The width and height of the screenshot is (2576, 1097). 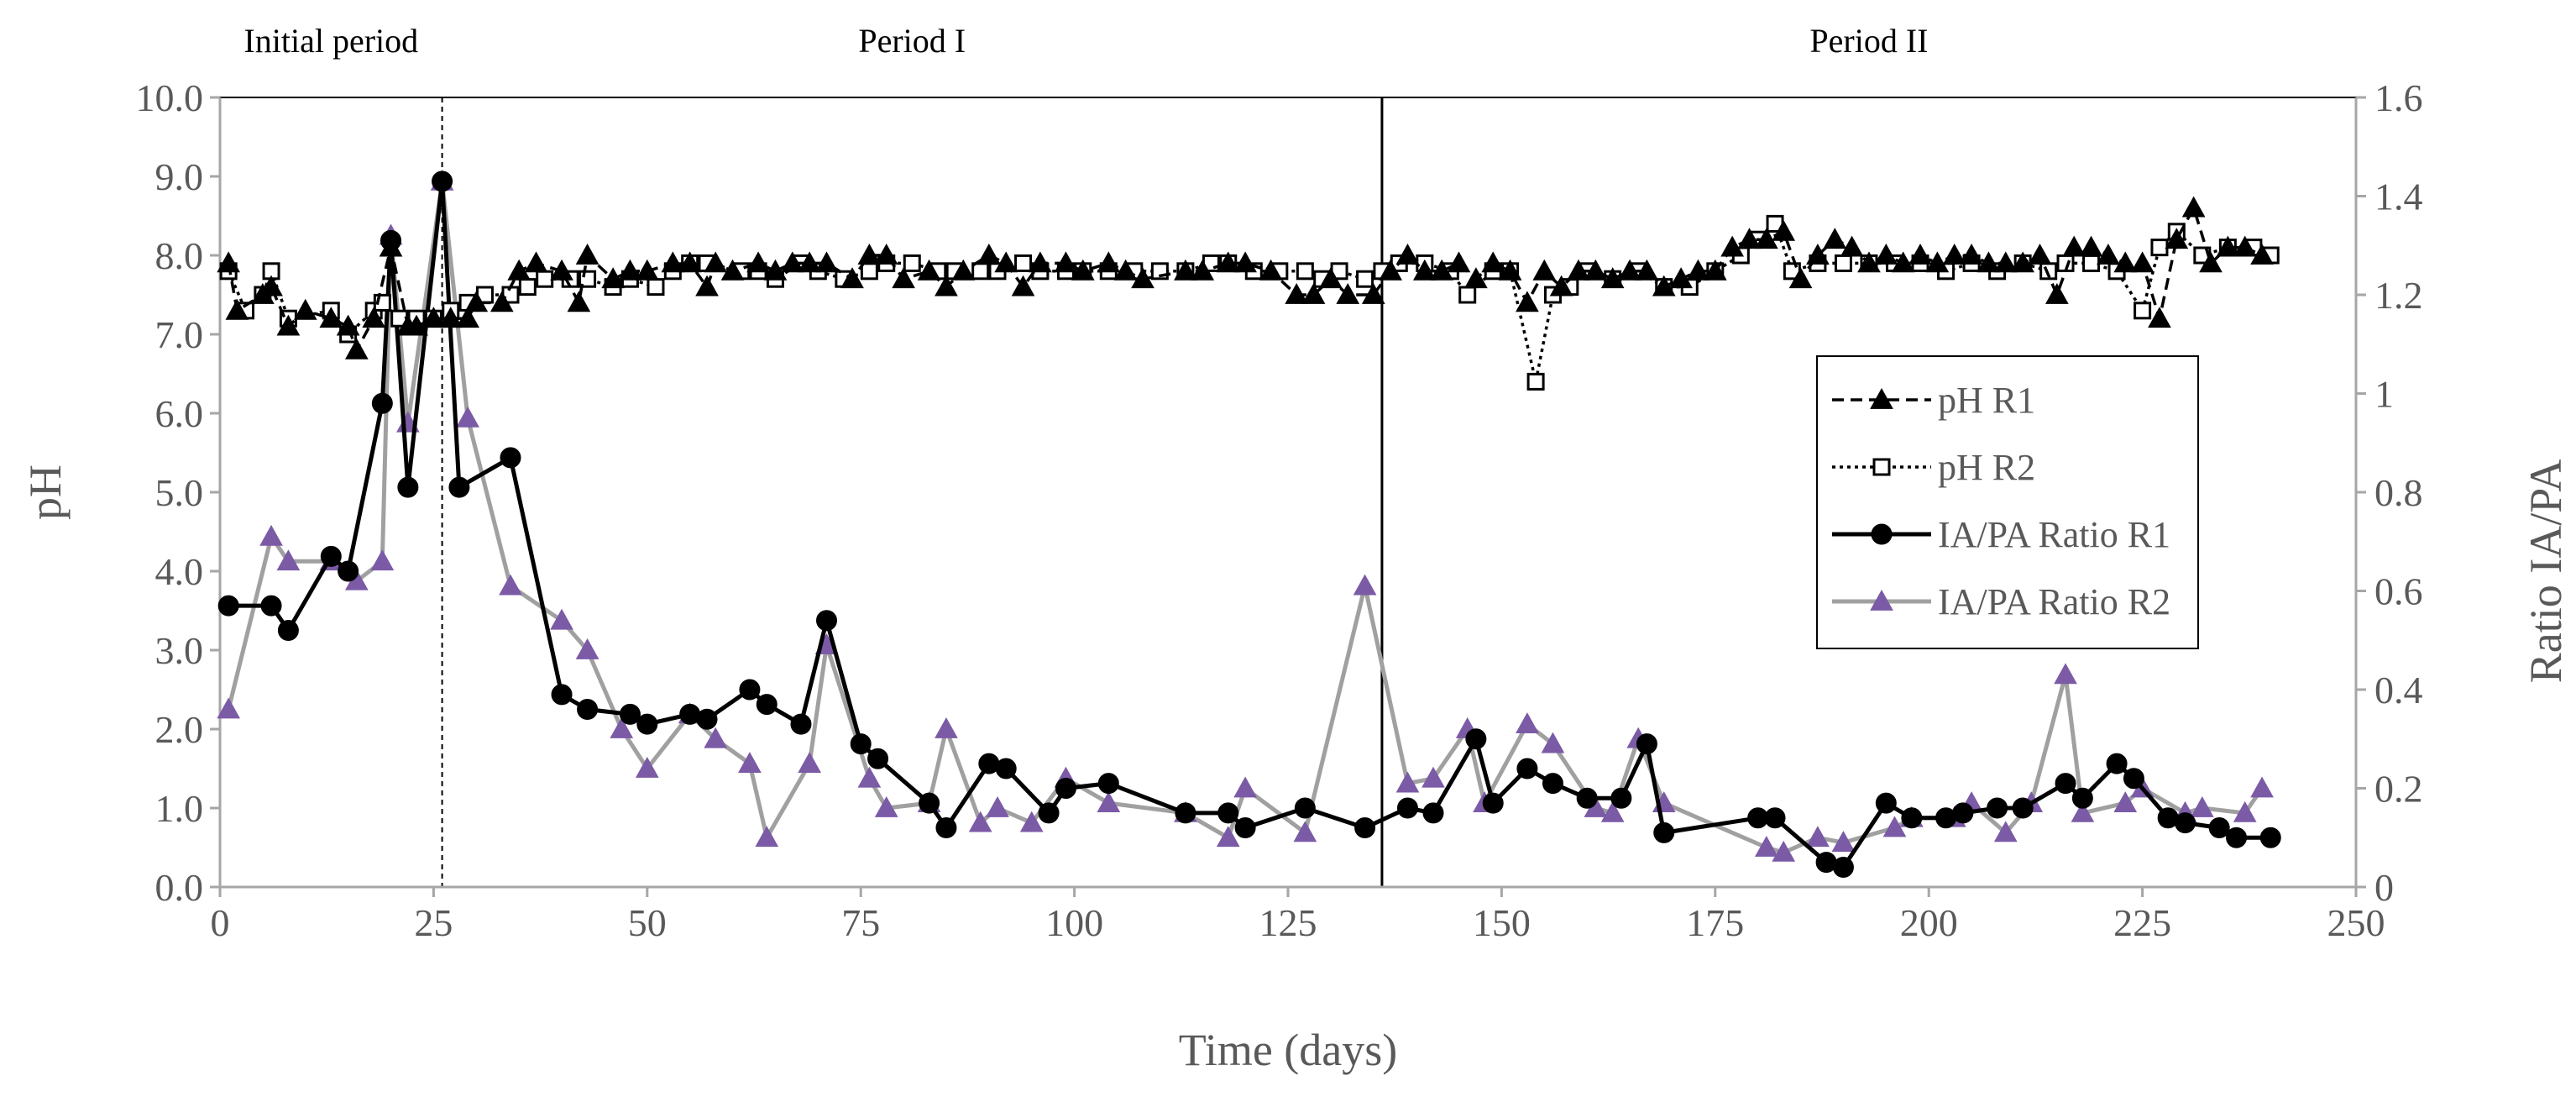 I want to click on y-left-tick-label: 0.0, so click(x=179, y=887).